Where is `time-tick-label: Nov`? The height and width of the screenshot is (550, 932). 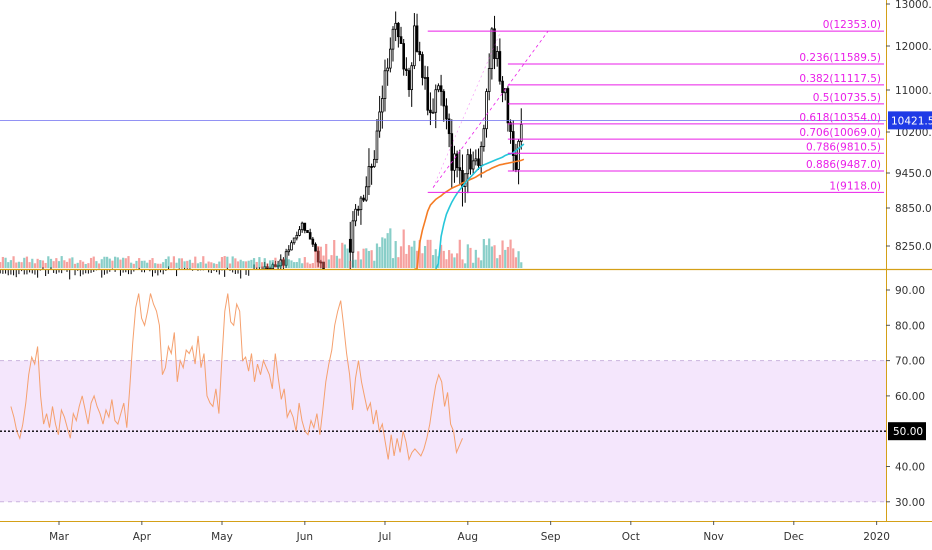 time-tick-label: Nov is located at coordinates (713, 537).